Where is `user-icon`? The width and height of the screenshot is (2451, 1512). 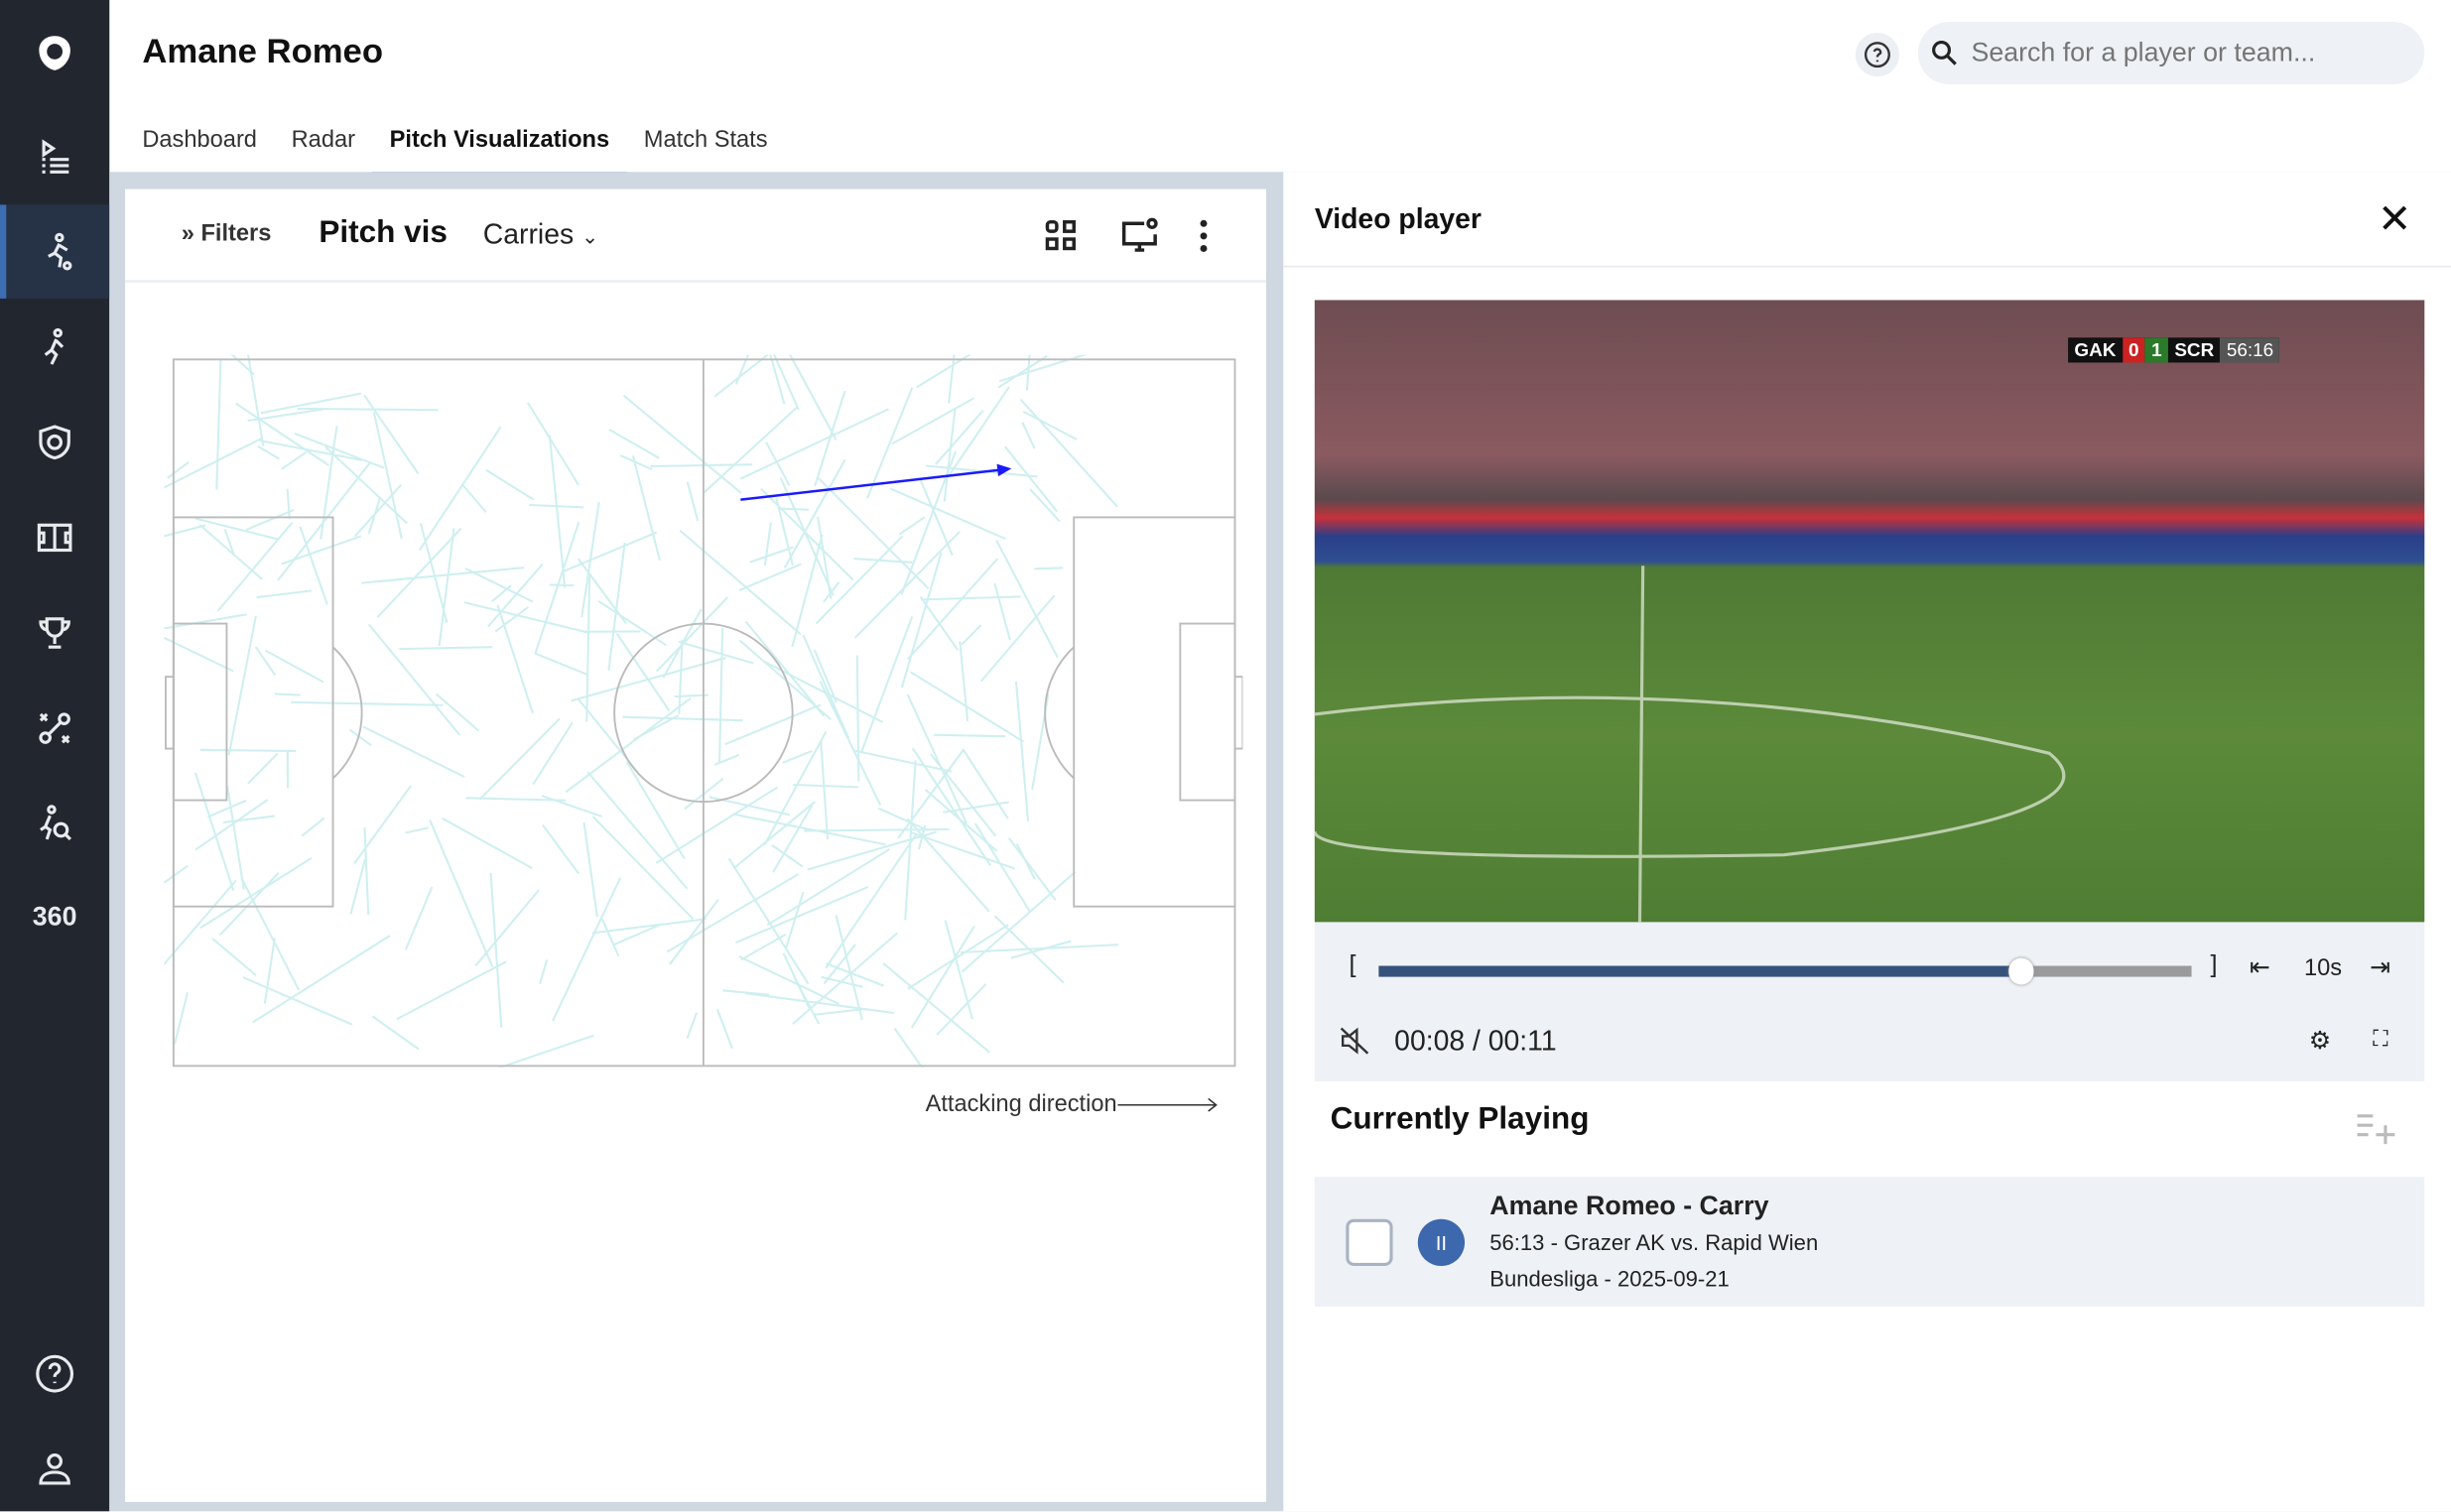
user-icon is located at coordinates (55, 1469).